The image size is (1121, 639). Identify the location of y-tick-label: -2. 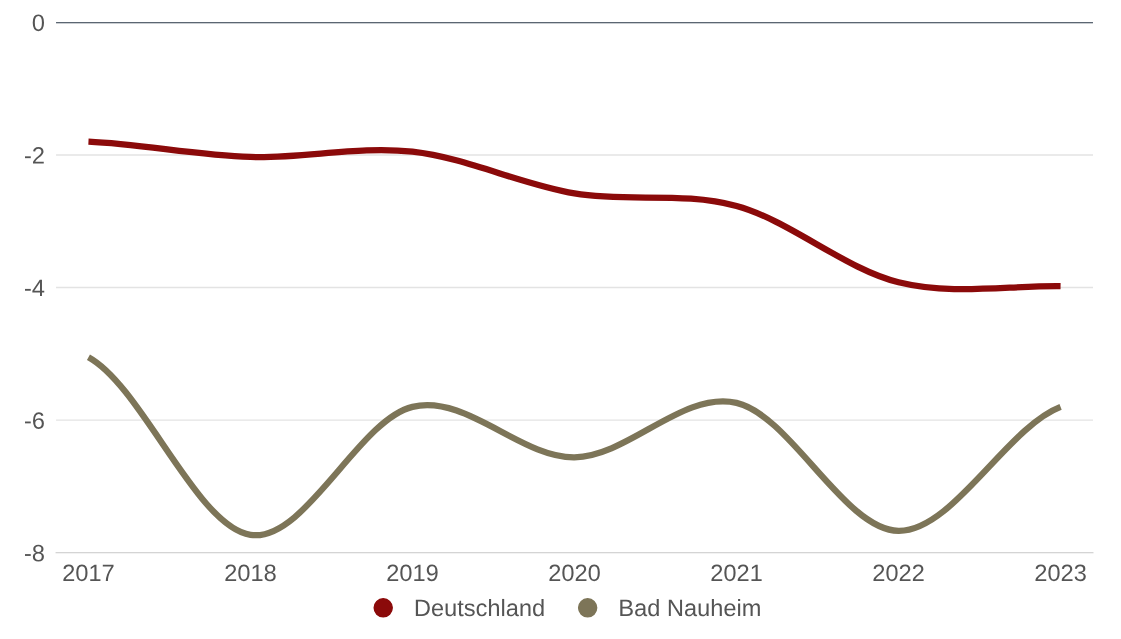
(34, 155).